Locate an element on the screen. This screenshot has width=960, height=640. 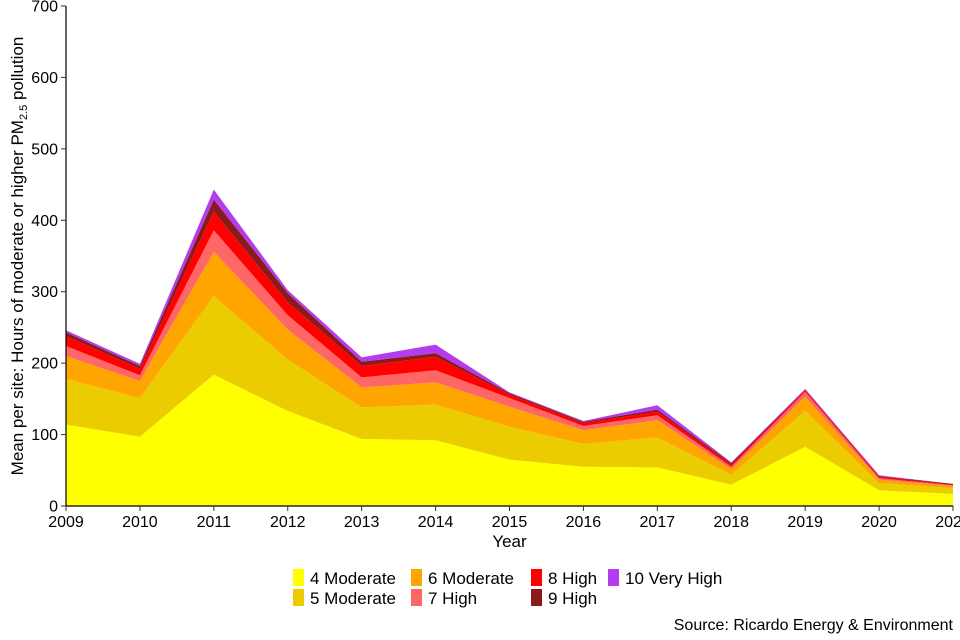
y-tick-label: 300 is located at coordinates (44, 292).